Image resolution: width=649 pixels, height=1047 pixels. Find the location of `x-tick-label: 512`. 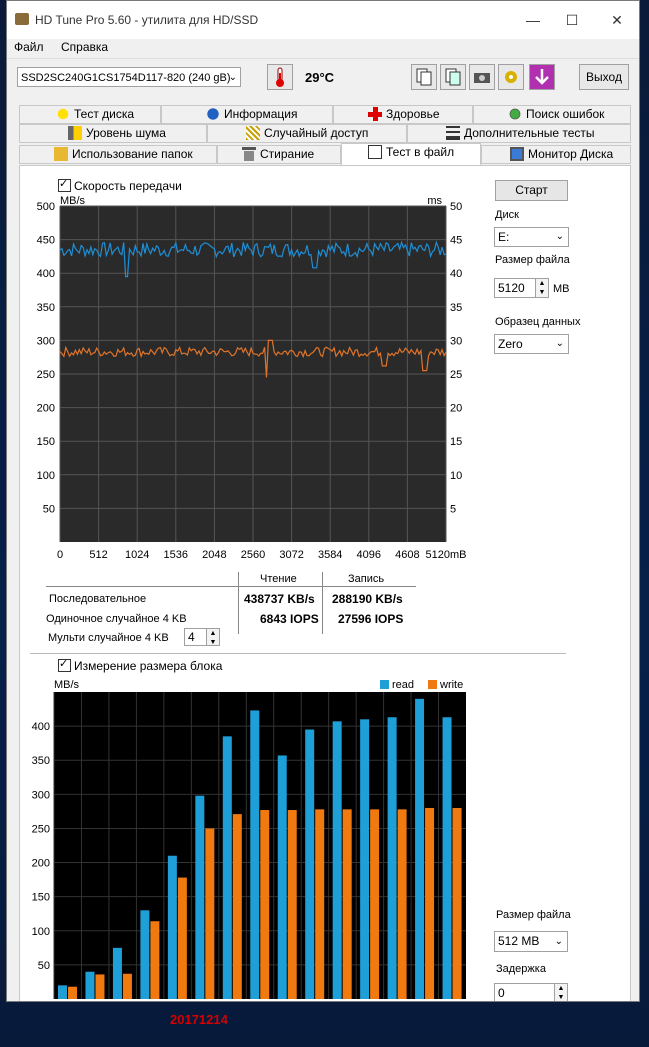

x-tick-label: 512 is located at coordinates (98, 555).